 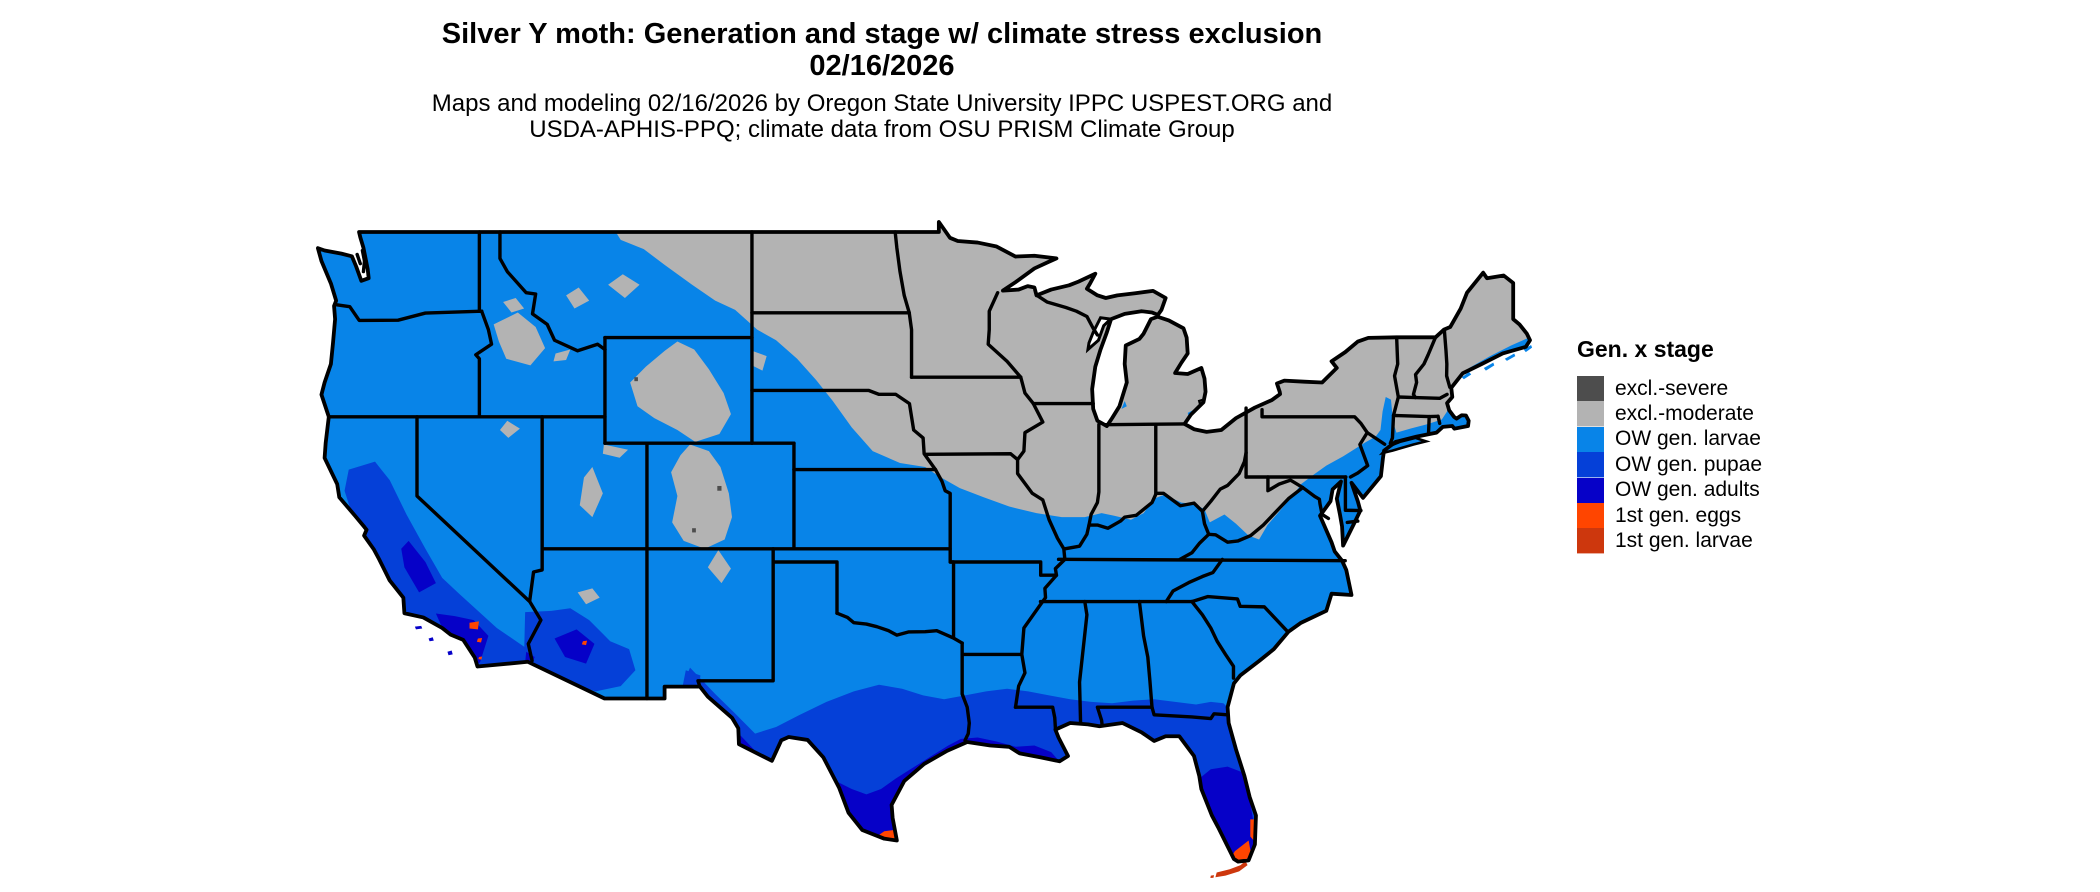 I want to click on legend-label-excl-severe: excl.-severe, so click(x=1672, y=388).